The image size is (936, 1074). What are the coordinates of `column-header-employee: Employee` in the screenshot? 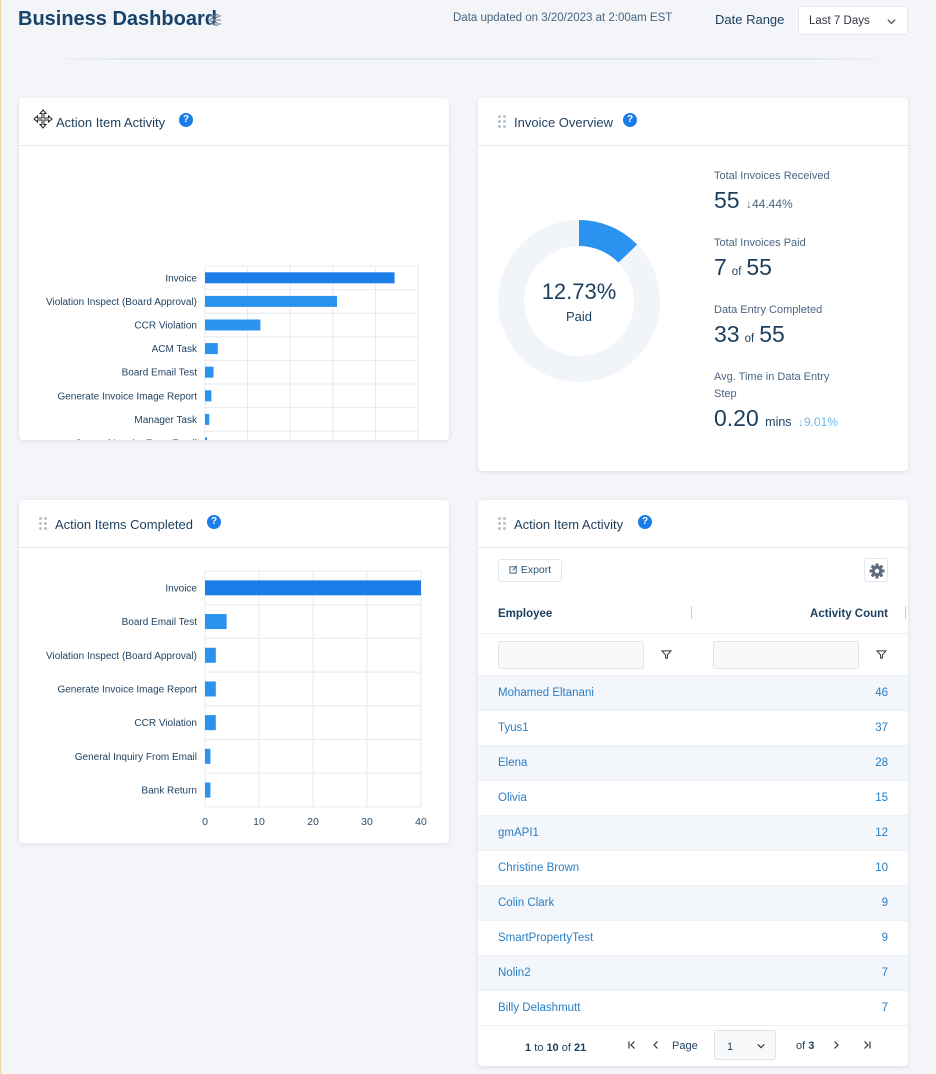 It's located at (525, 614).